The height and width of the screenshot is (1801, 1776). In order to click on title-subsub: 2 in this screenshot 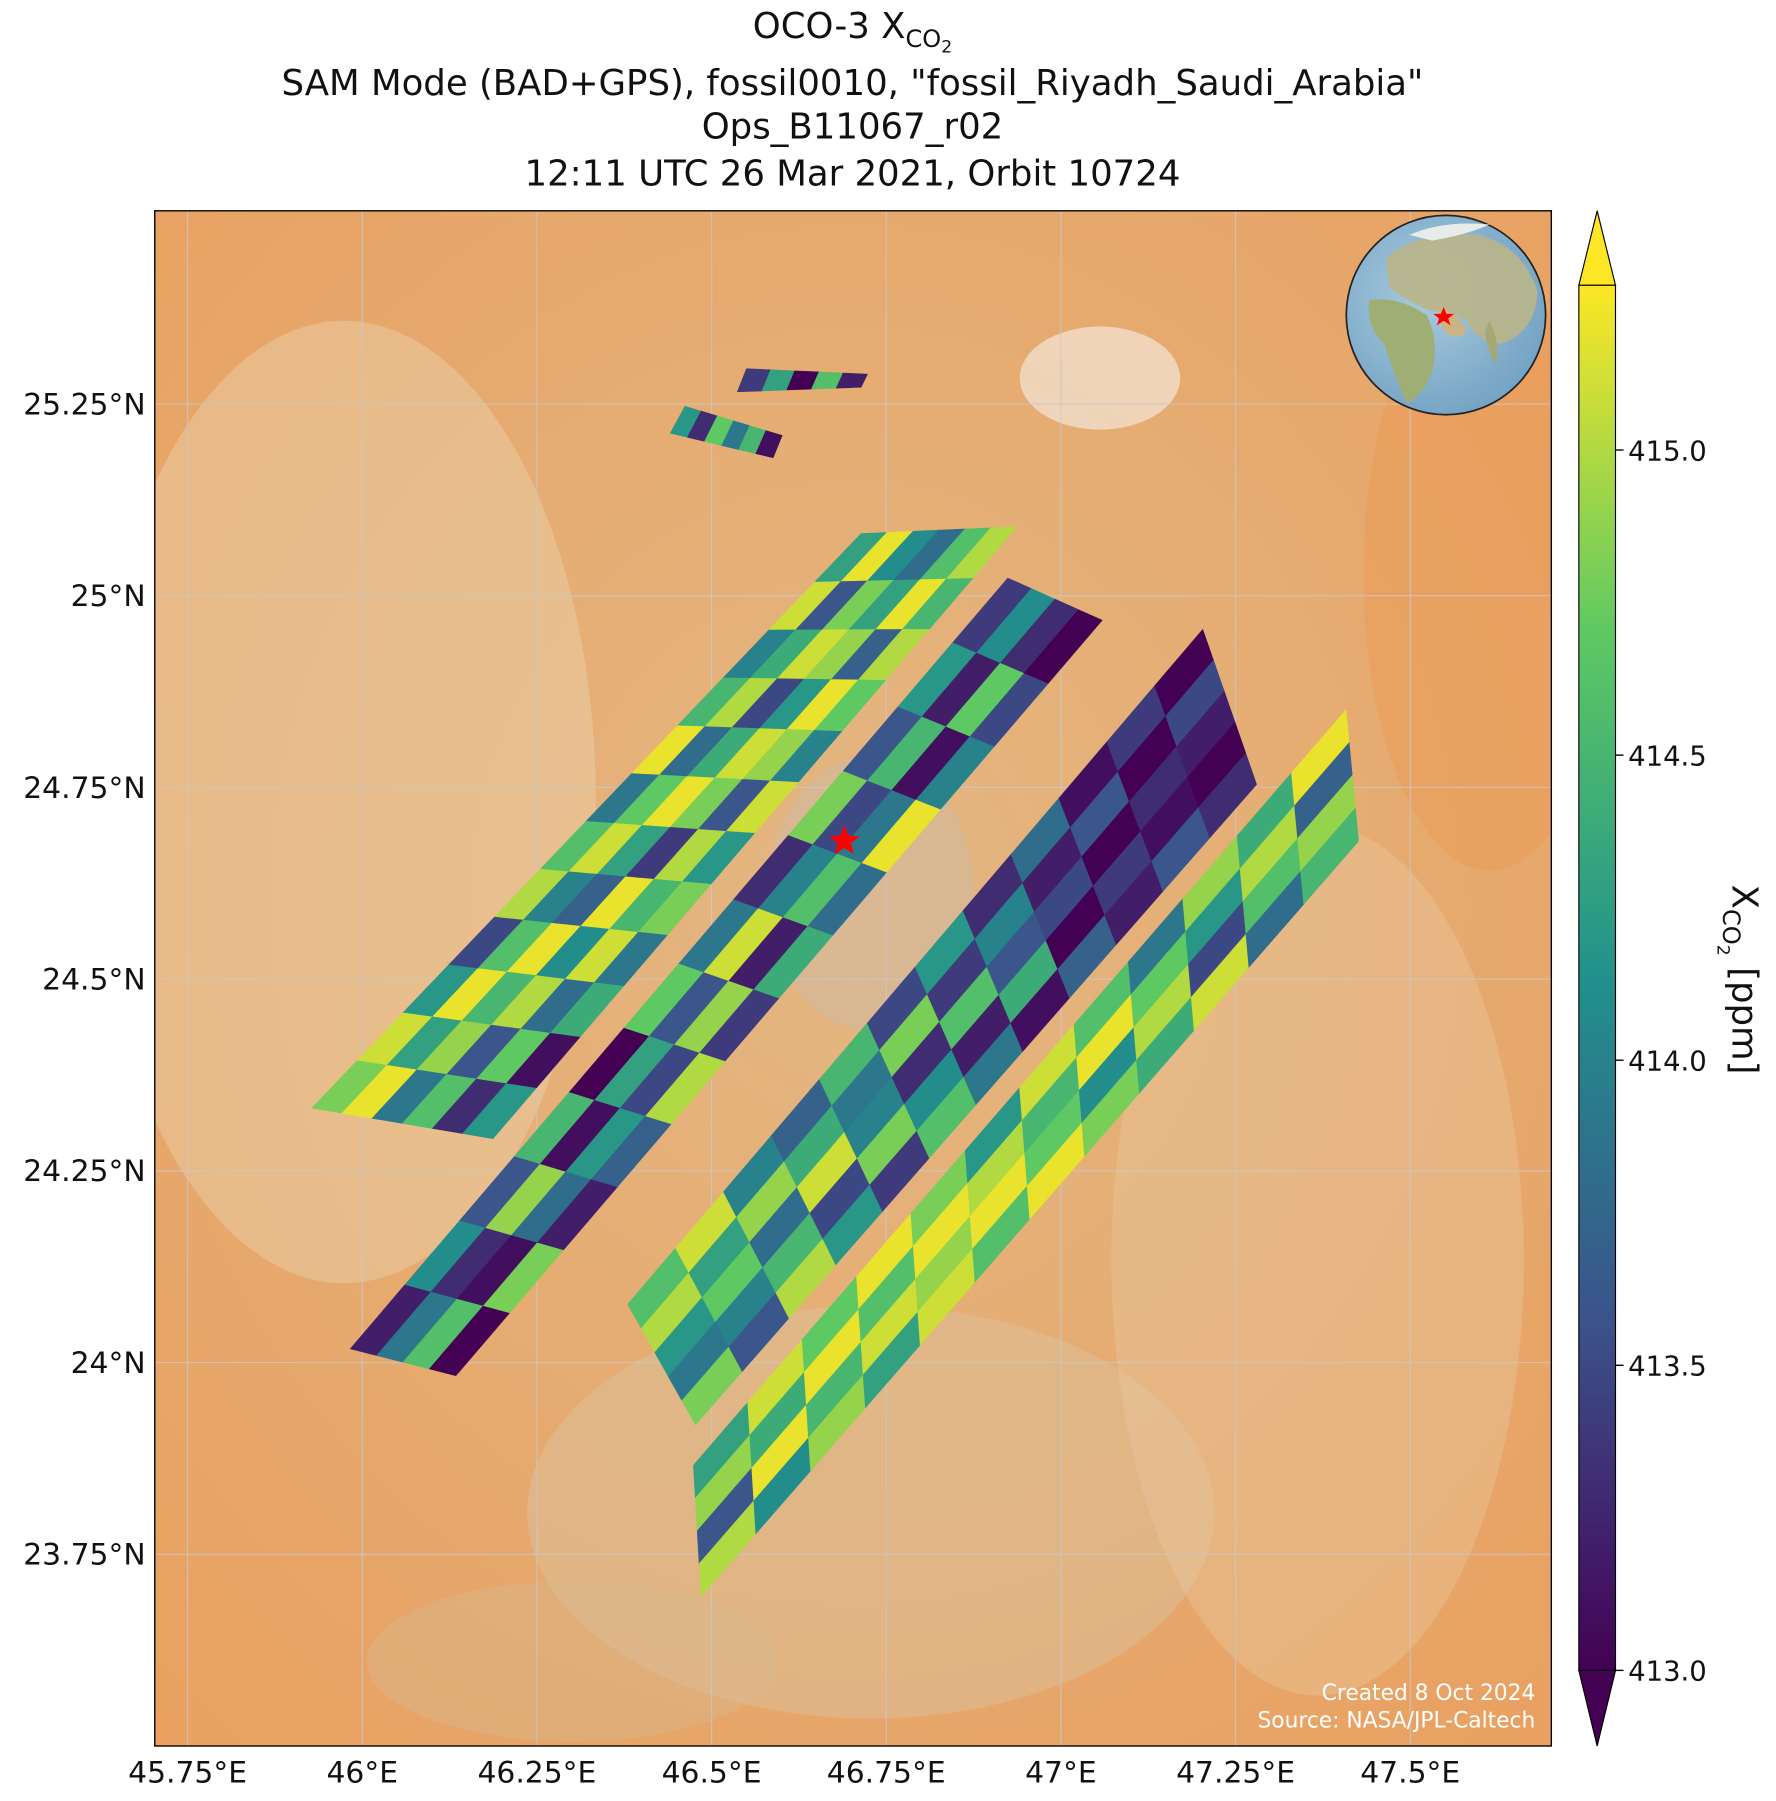, I will do `click(946, 48)`.